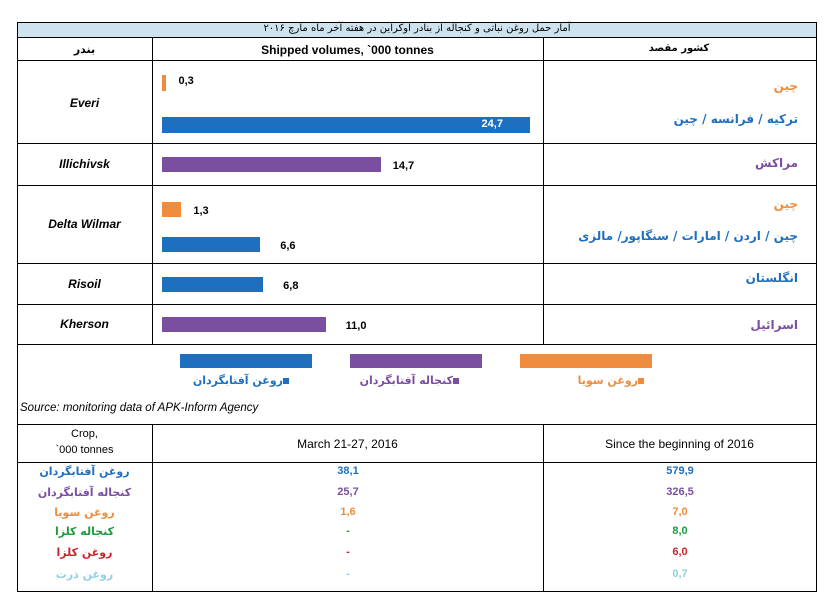 This screenshot has width=824, height=610. What do you see at coordinates (416, 361) in the screenshot?
I see `legend-swatch-sunflower_meal` at bounding box center [416, 361].